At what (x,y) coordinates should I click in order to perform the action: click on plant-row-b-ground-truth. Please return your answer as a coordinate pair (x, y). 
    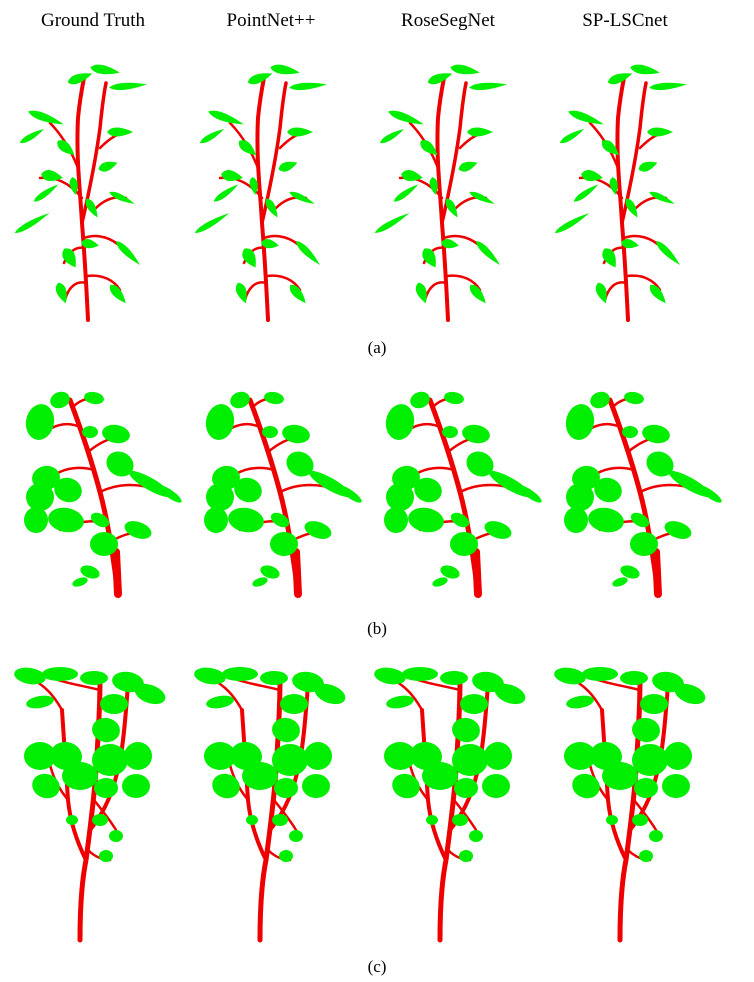
    Looking at the image, I should click on (103, 494).